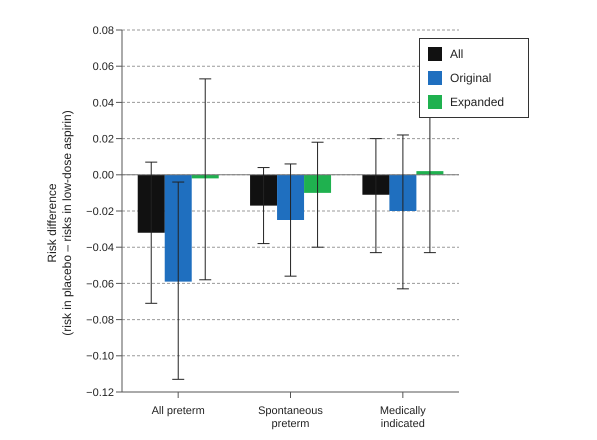  What do you see at coordinates (100, 212) in the screenshot?
I see `y-tick-label: −0.02` at bounding box center [100, 212].